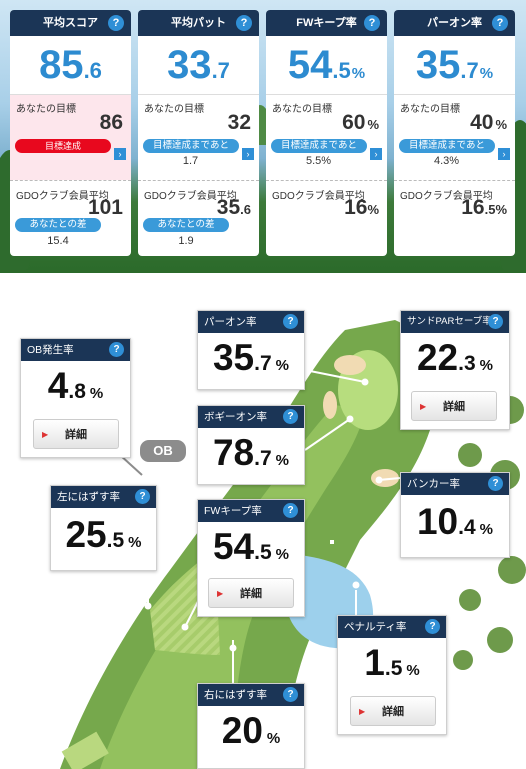  Describe the element at coordinates (454, 65) in the screenshot. I see `main-value: 35.7%` at that location.